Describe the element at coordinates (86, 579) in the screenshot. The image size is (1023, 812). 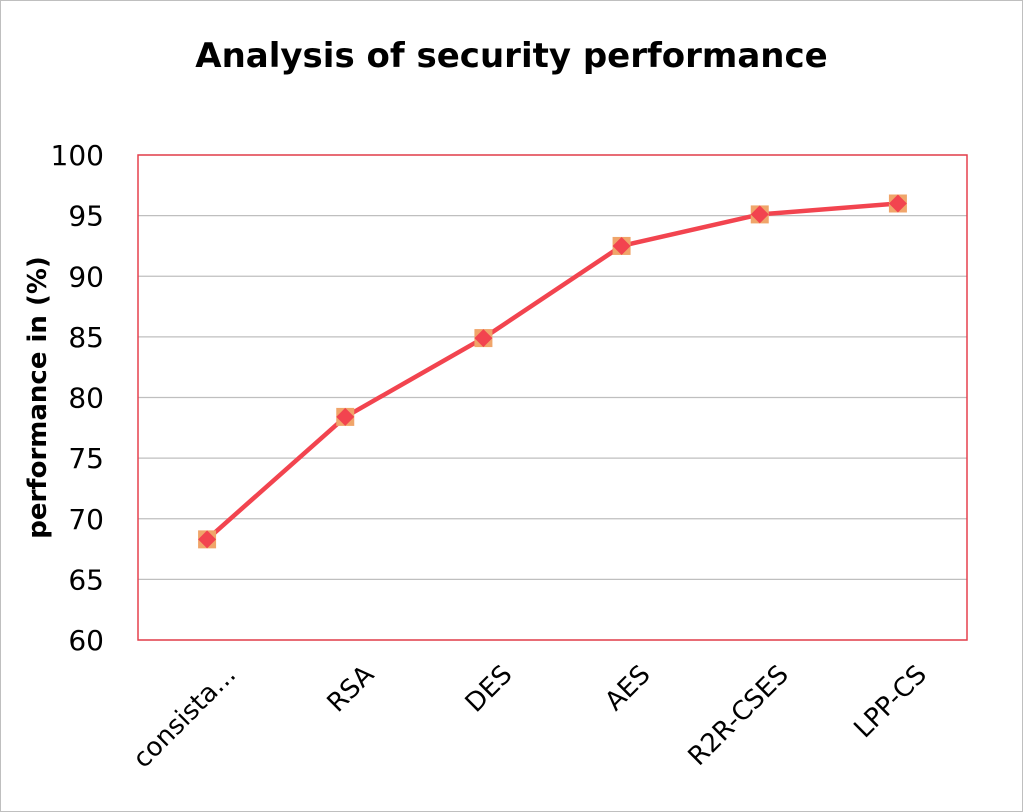
I see `y-tick-label: 65` at that location.